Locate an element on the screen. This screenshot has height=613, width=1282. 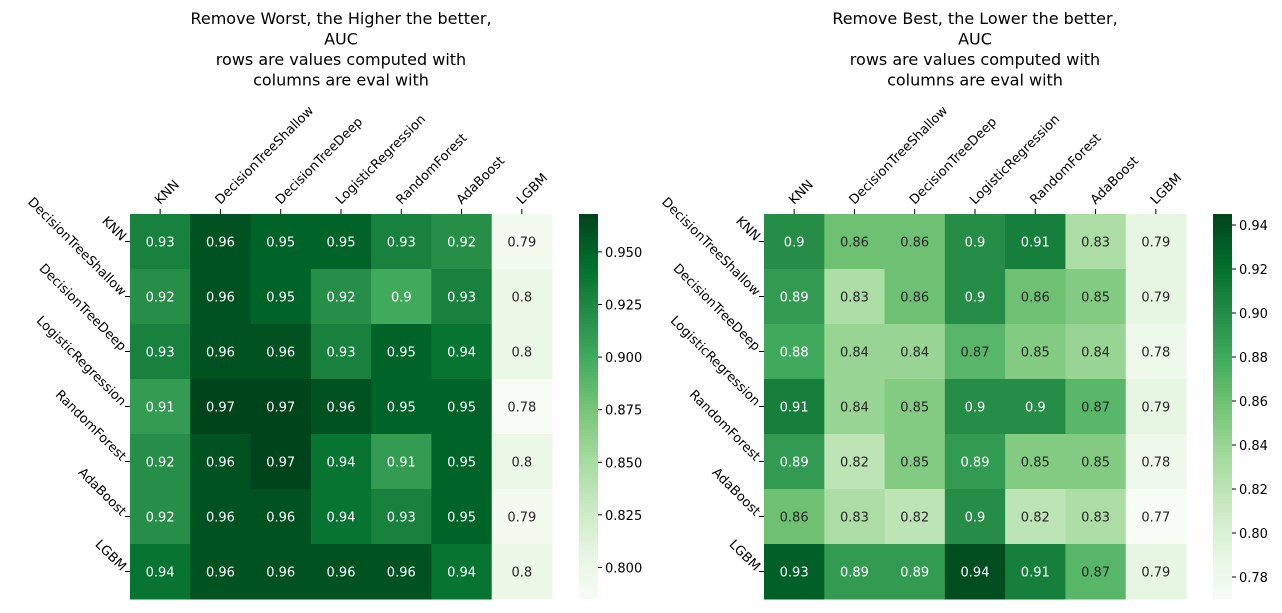
colorbar-tick-label: 0.78 is located at coordinates (1253, 578).